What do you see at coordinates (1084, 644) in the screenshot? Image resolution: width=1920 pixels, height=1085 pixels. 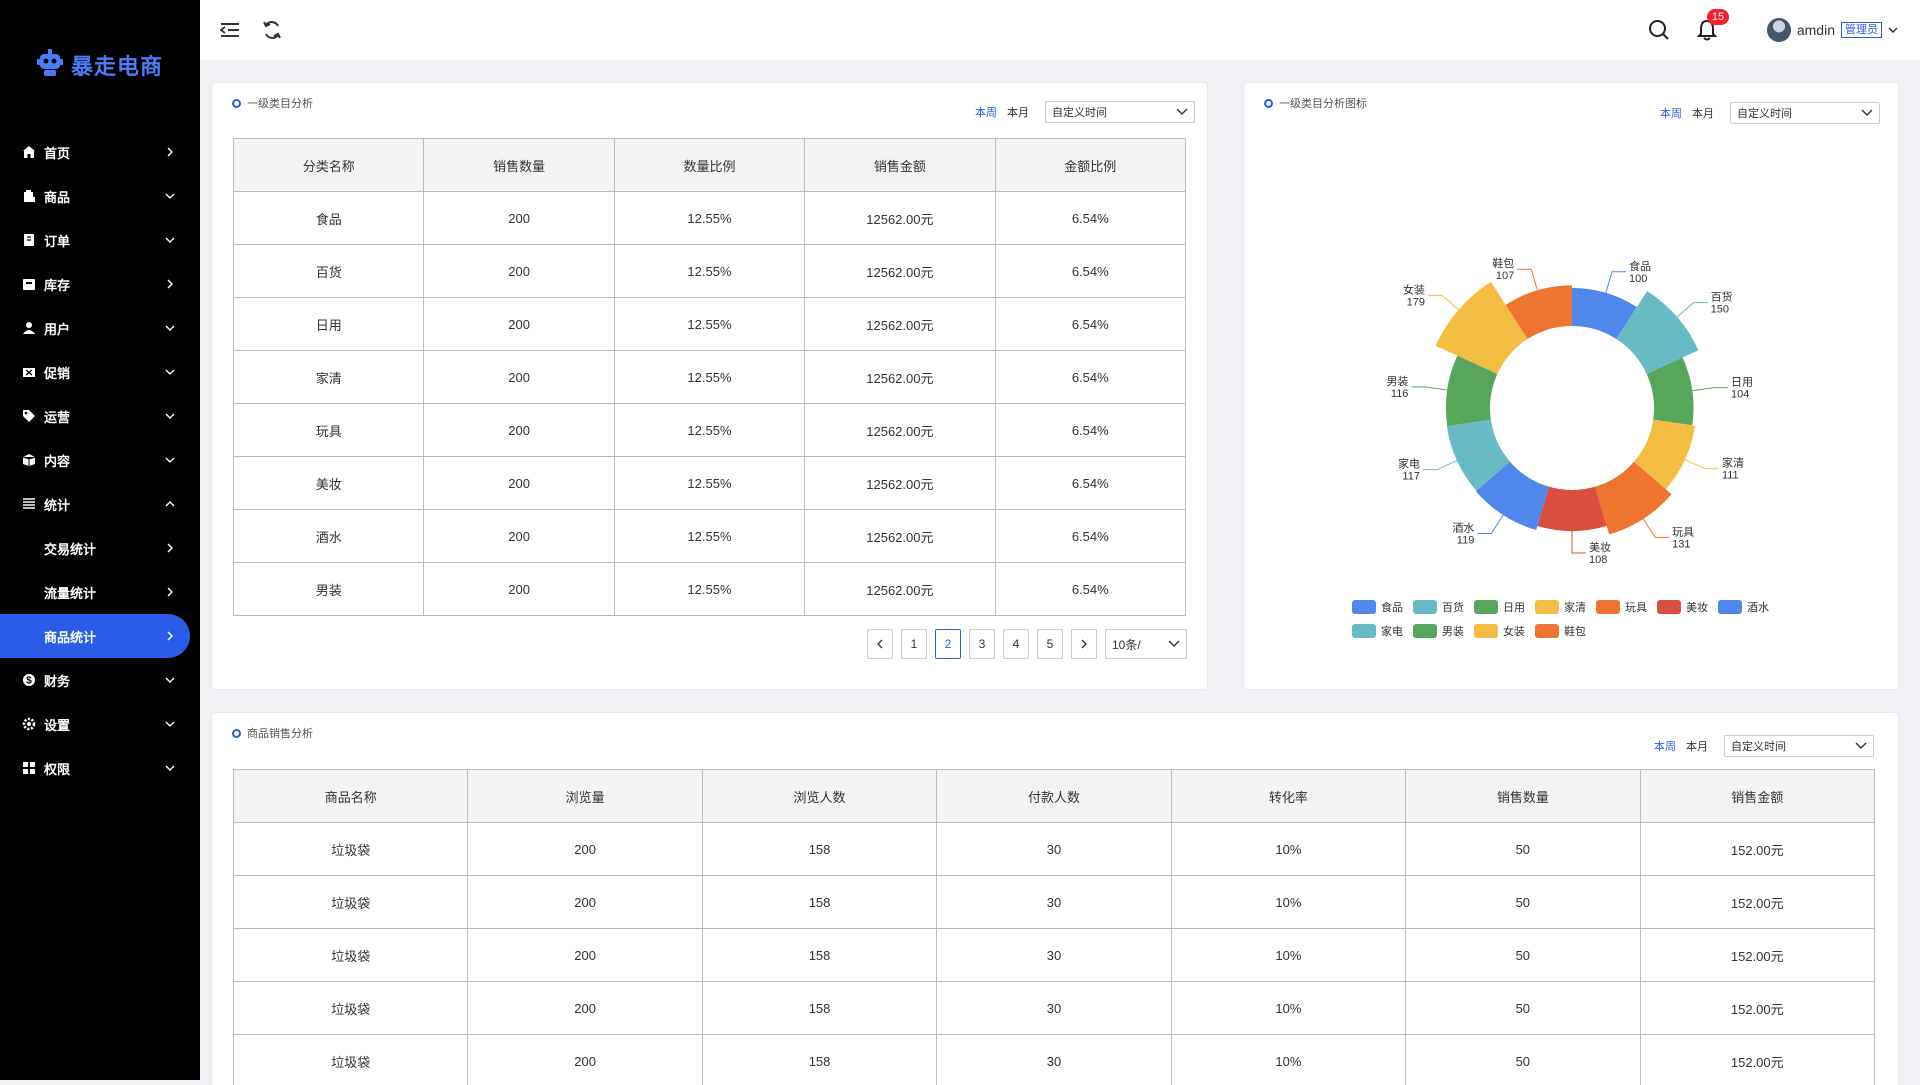 I see `next-page-button` at bounding box center [1084, 644].